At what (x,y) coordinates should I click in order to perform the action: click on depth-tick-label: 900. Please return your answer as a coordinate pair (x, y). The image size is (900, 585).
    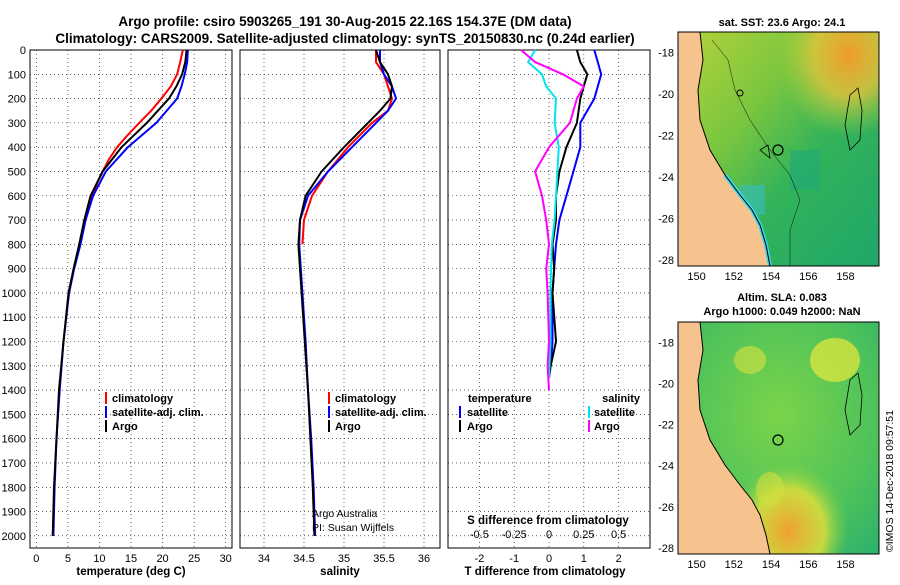
    Looking at the image, I should click on (17, 270).